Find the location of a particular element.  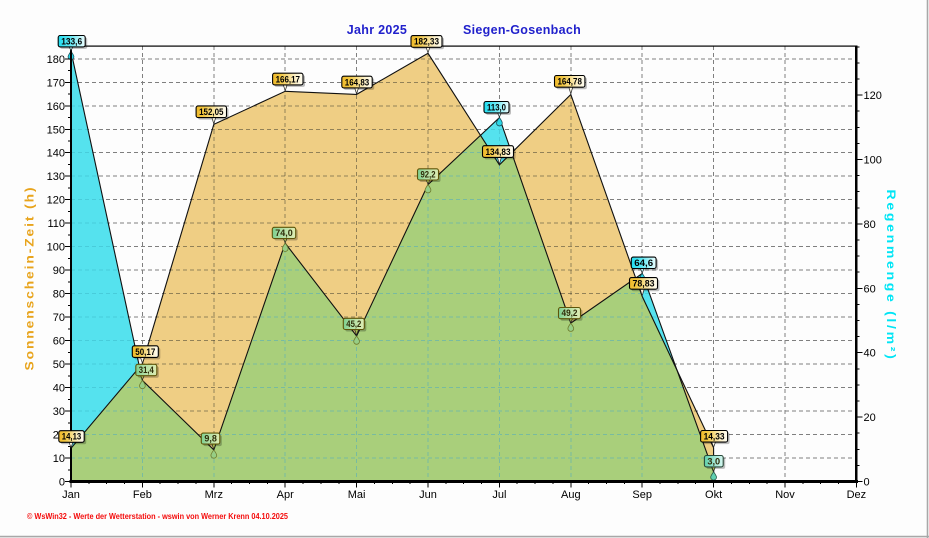

svg-text: 14,13 is located at coordinates (71, 436).